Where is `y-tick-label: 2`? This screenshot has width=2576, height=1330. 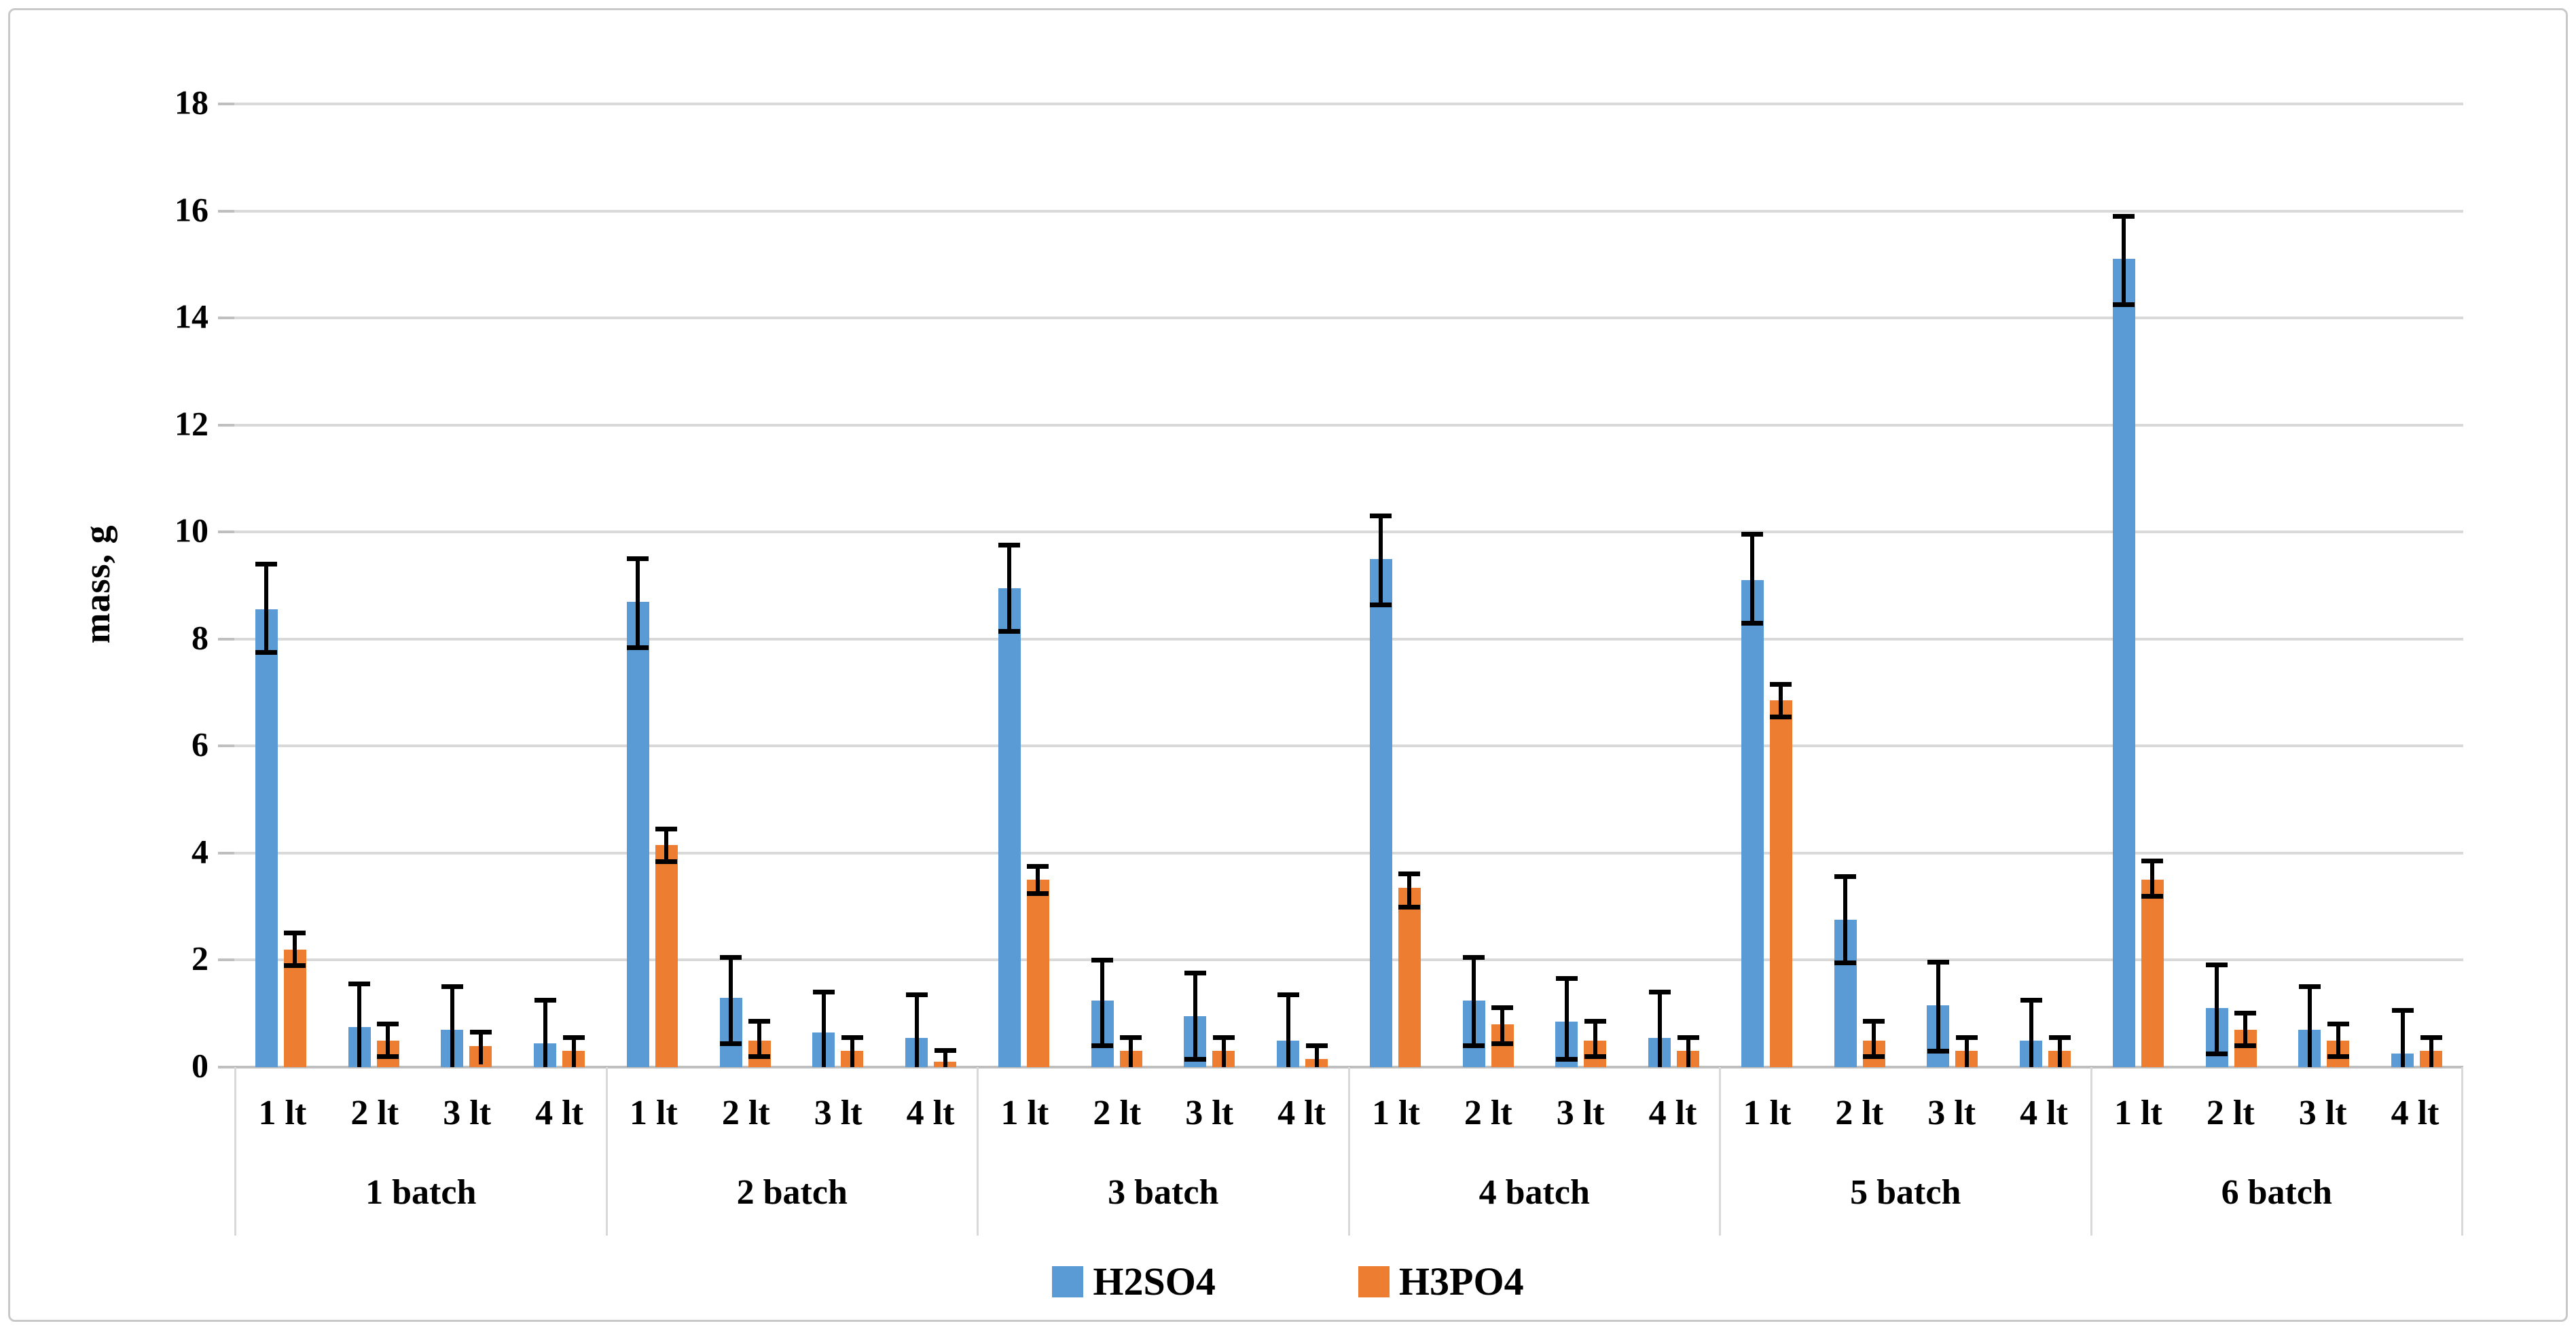
y-tick-label: 2 is located at coordinates (200, 959).